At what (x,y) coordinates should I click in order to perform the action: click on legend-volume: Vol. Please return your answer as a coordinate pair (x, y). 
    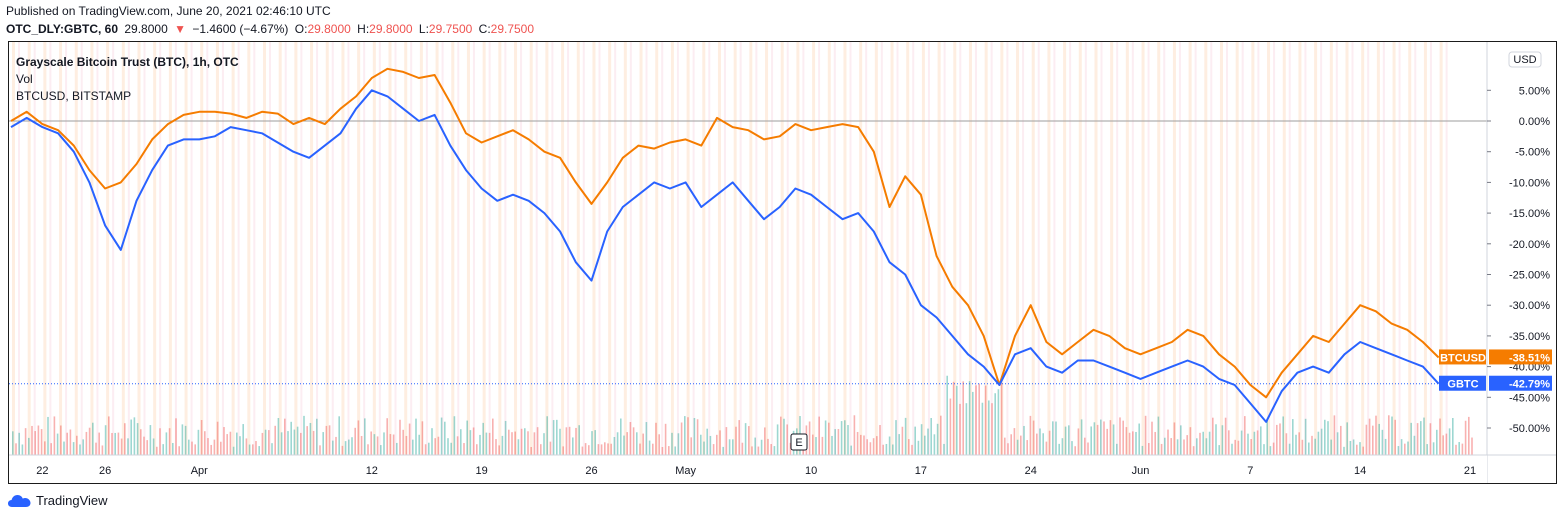
    Looking at the image, I should click on (24, 79).